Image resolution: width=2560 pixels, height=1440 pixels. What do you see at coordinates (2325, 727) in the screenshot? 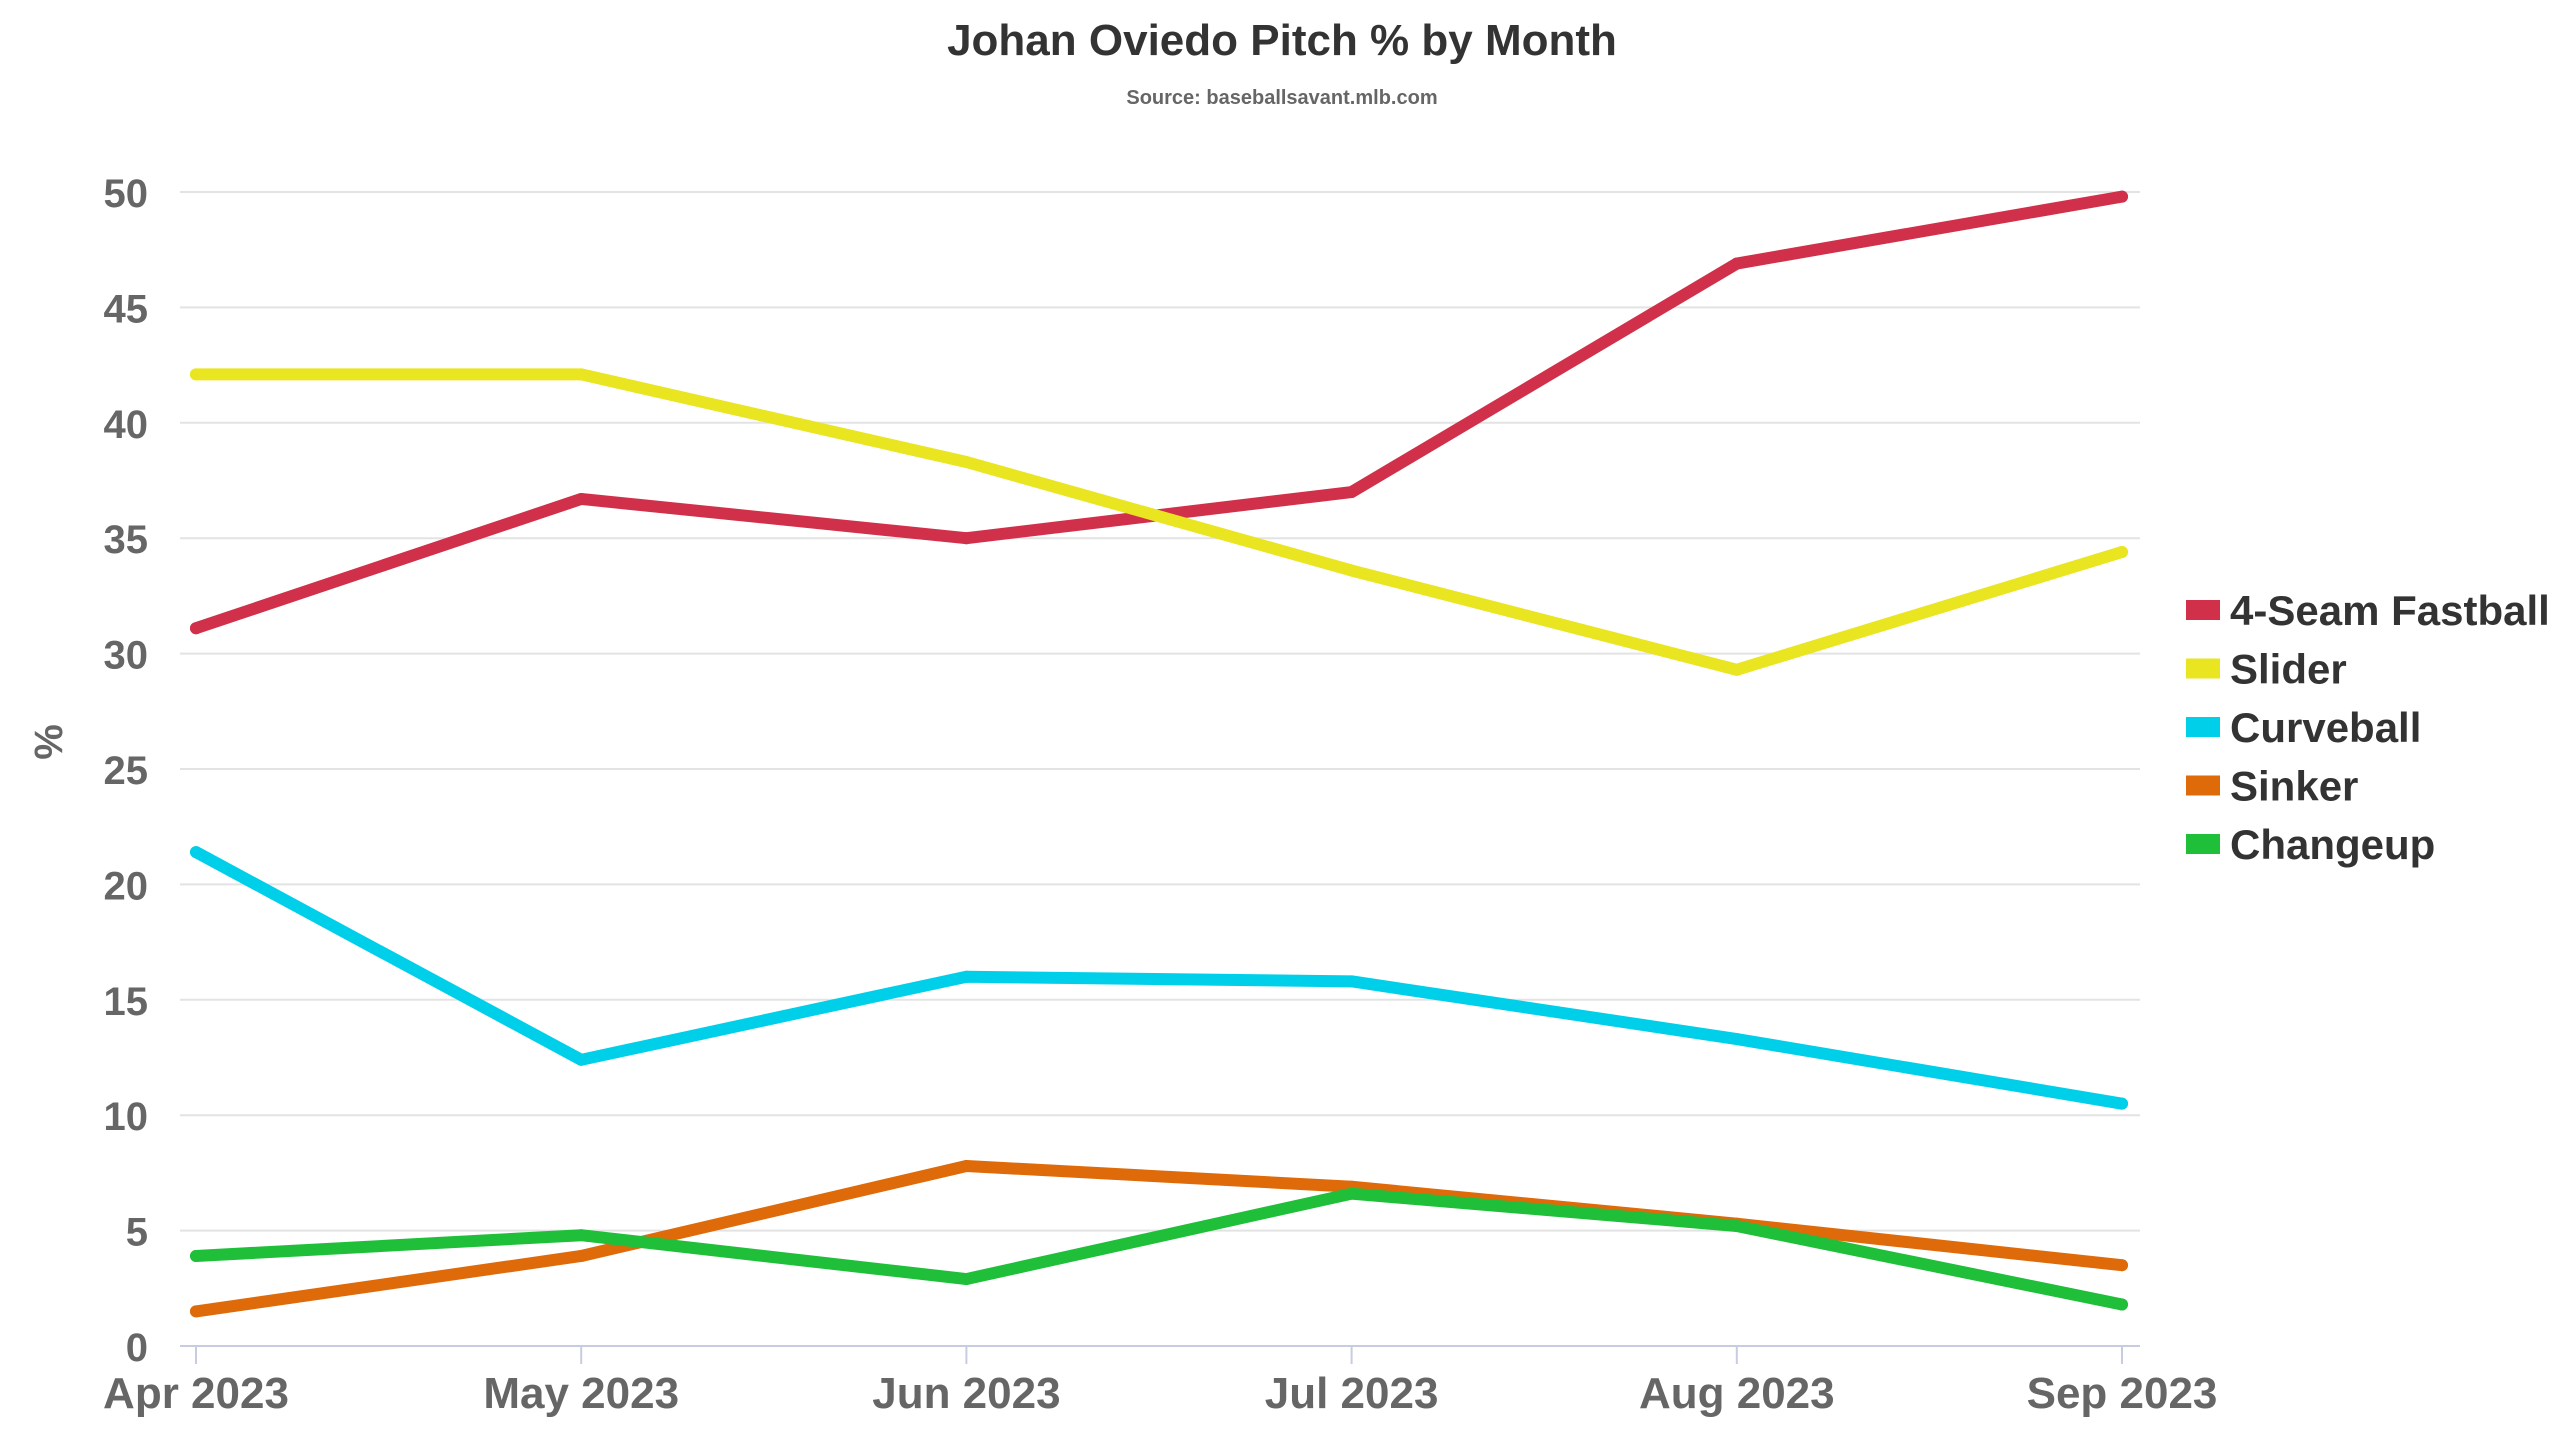
I see `legend-label: Curveball` at bounding box center [2325, 727].